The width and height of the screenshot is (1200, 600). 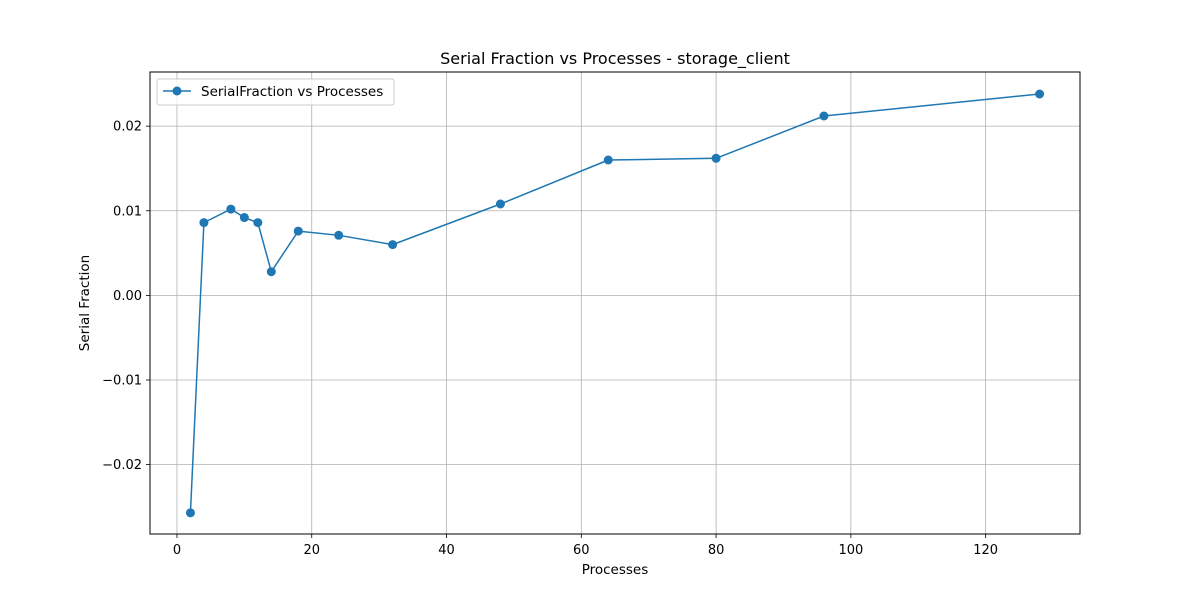 What do you see at coordinates (177, 91) in the screenshot?
I see `legend-marker` at bounding box center [177, 91].